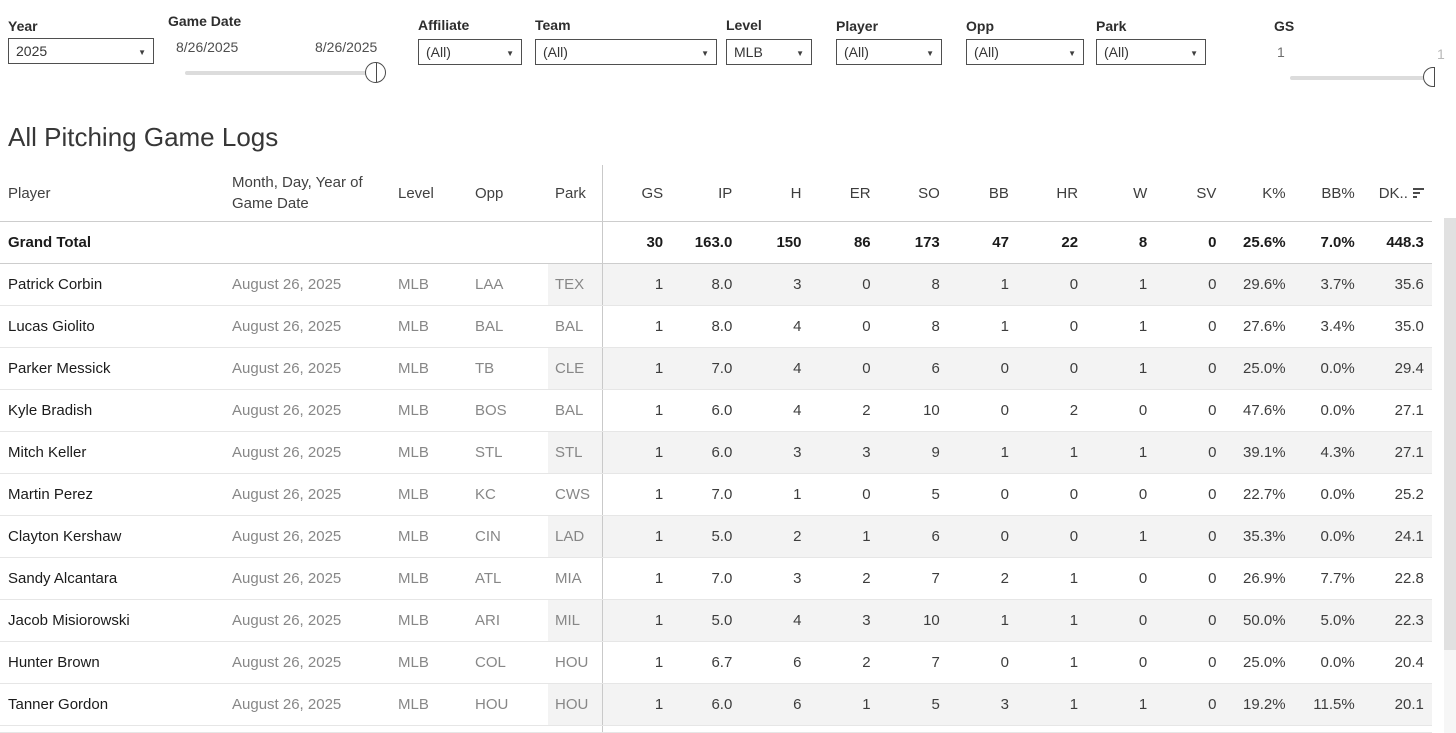 Image resolution: width=1456 pixels, height=733 pixels. I want to click on vertical-scrollbar-track, so click(1450, 475).